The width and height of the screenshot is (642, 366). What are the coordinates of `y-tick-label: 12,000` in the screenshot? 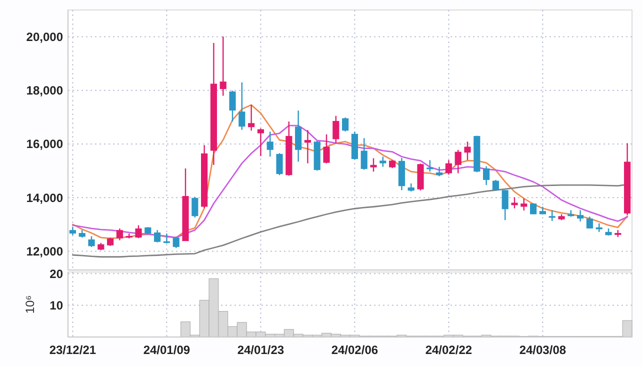 It's located at (45, 251).